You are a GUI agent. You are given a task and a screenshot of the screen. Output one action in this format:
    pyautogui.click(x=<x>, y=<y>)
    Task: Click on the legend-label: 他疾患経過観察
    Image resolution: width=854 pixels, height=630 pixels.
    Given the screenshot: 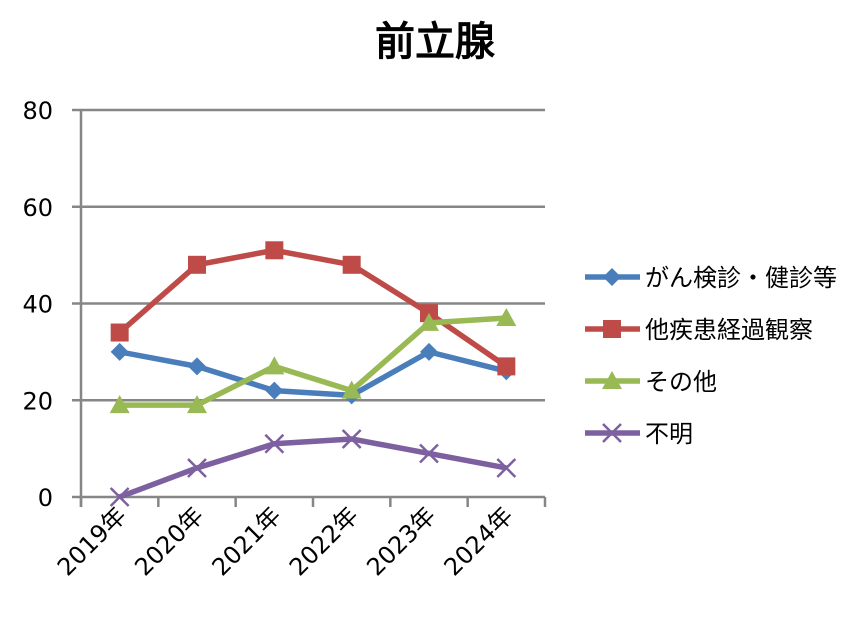 What is the action you would take?
    pyautogui.click(x=729, y=330)
    